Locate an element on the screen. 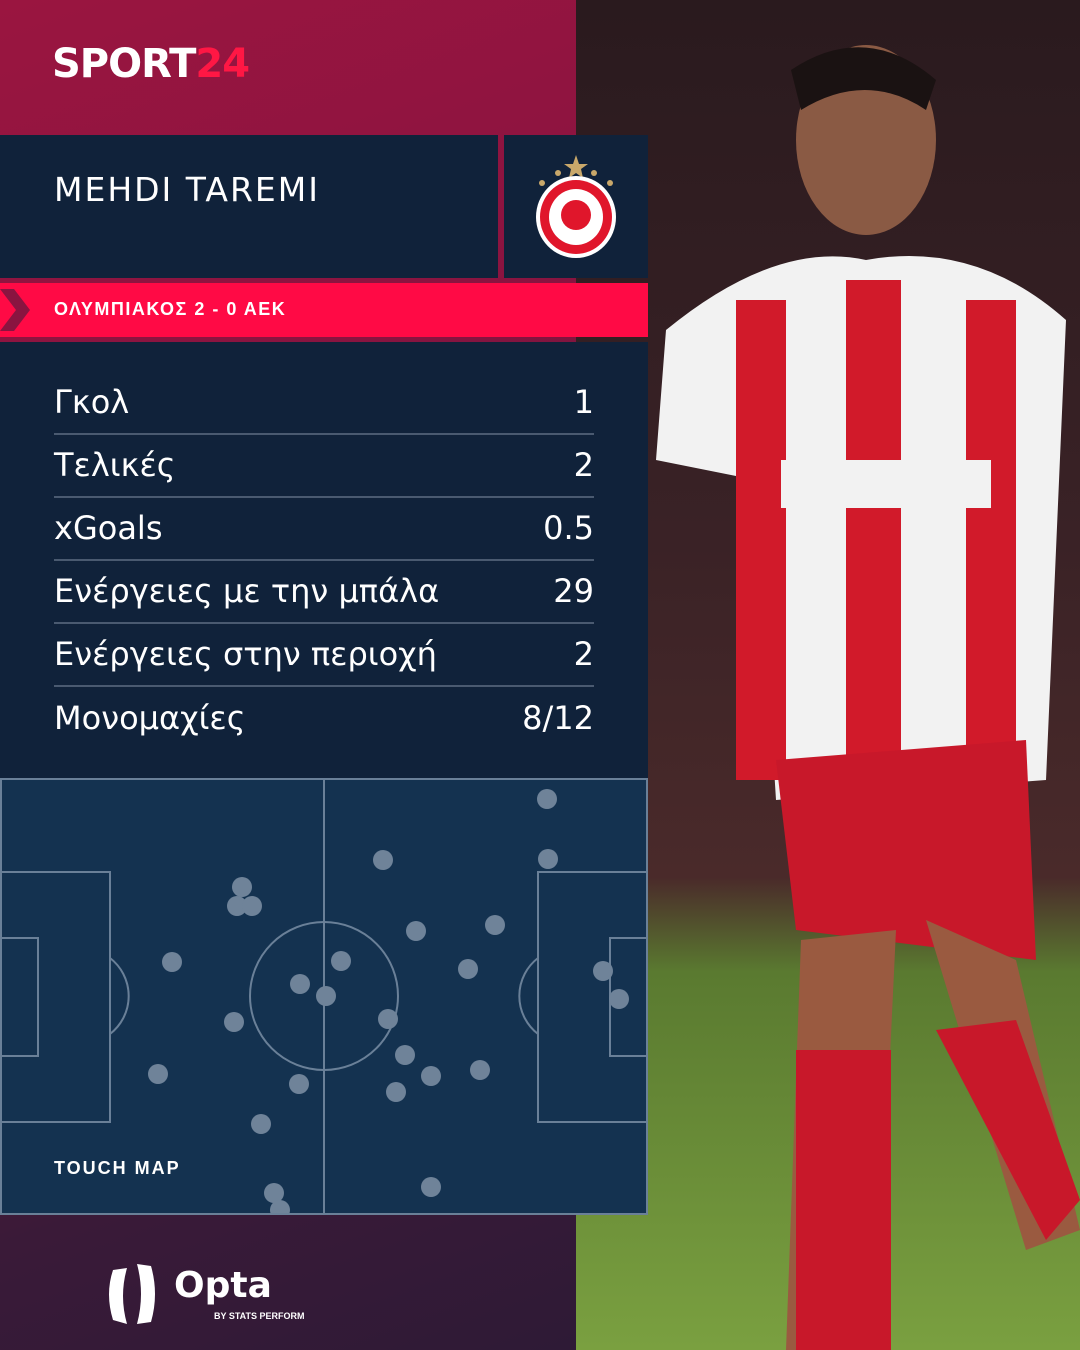 Image resolution: width=1080 pixels, height=1350 pixels. stat-row-xgoals: xGoals 0.5 is located at coordinates (324, 529).